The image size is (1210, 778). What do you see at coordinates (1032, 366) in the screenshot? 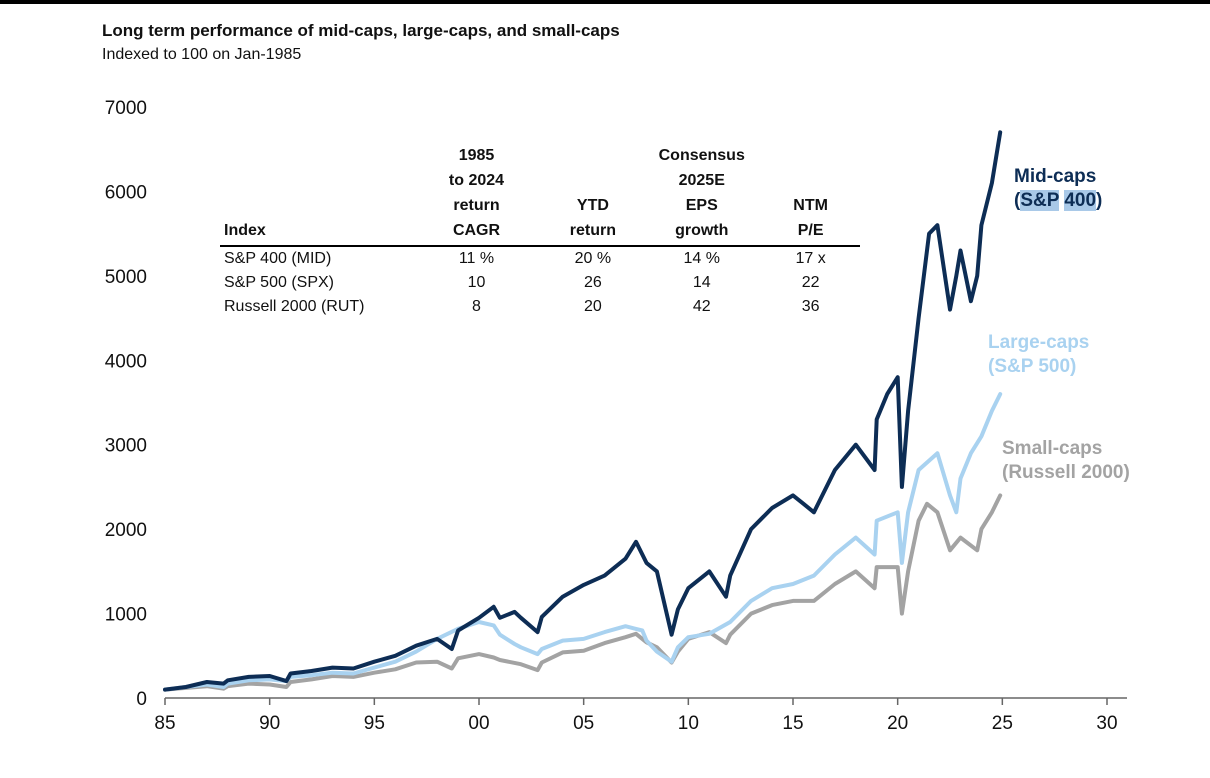
I see `large-caps-index: (S&P 500)` at bounding box center [1032, 366].